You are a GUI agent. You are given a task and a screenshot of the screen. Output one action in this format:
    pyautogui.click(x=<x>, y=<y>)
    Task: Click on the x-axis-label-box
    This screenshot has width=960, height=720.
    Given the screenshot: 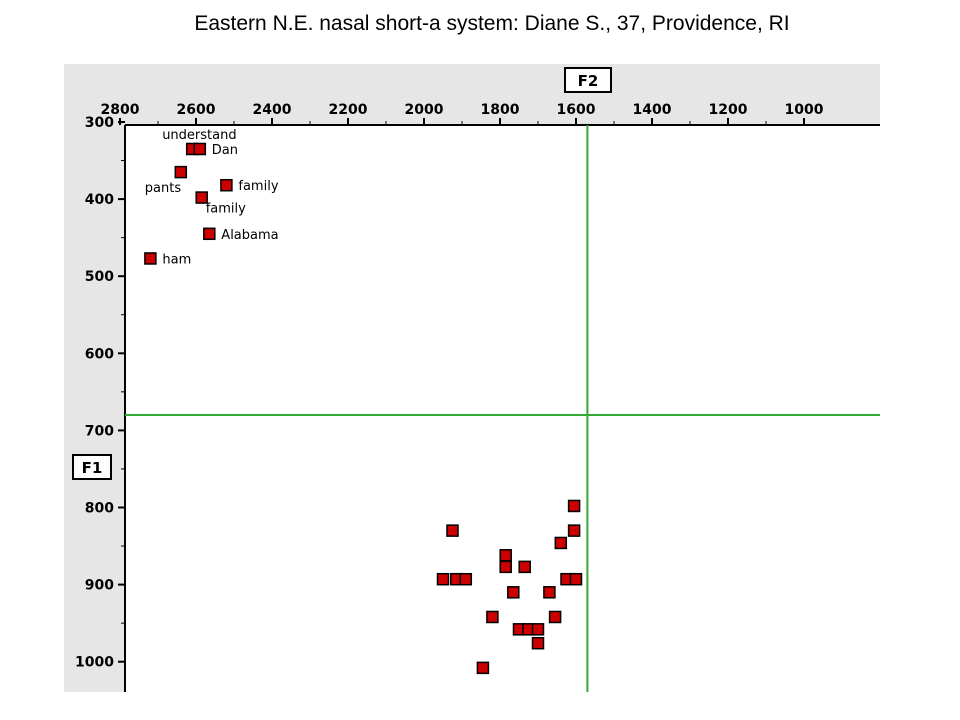 What is the action you would take?
    pyautogui.click(x=588, y=80)
    